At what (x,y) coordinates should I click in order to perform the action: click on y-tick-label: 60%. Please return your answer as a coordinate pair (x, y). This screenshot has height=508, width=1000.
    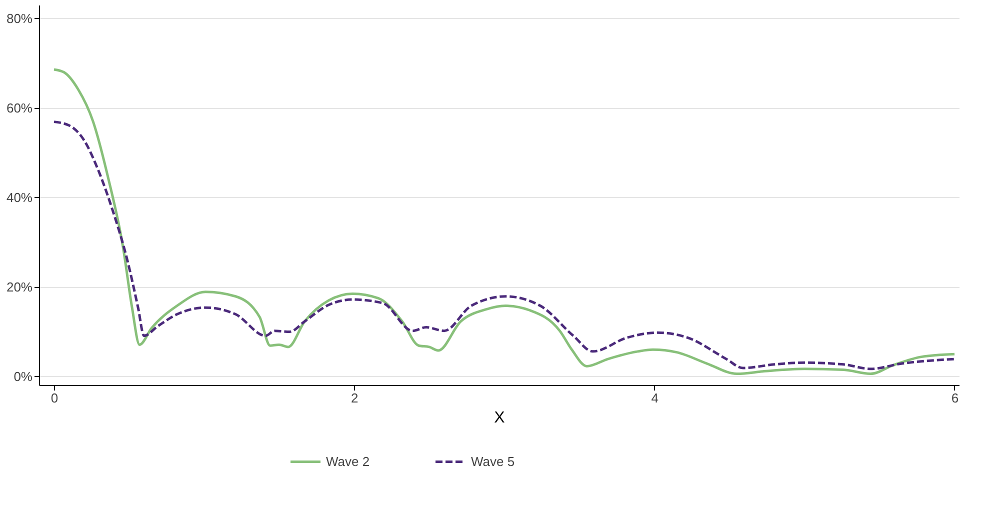
    Looking at the image, I should click on (19, 108).